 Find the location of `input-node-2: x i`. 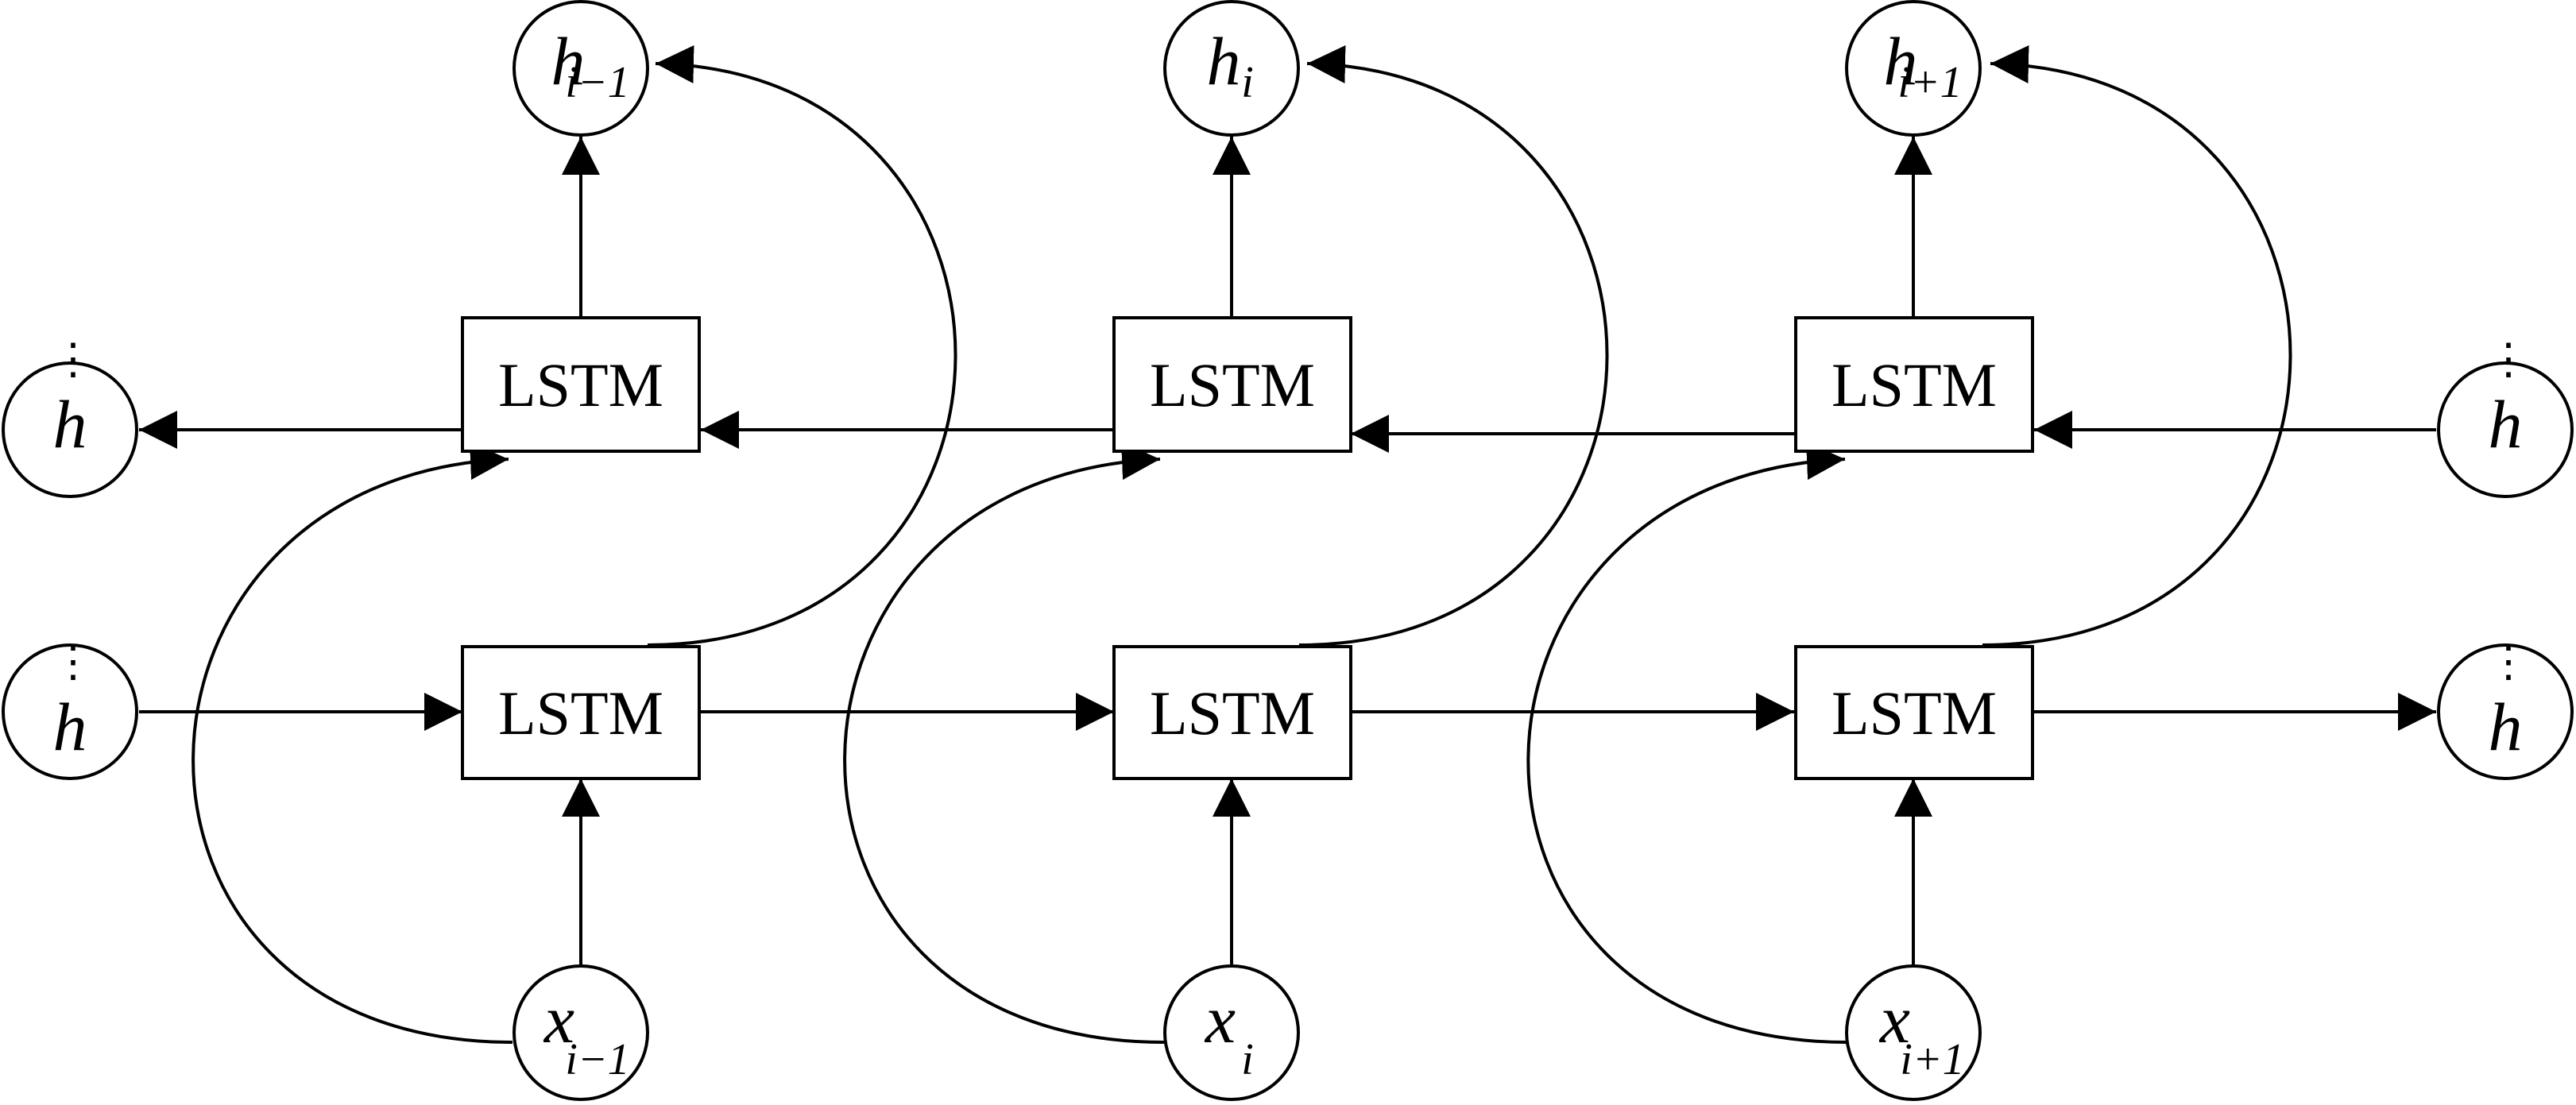

input-node-2: x i is located at coordinates (1231, 1032).